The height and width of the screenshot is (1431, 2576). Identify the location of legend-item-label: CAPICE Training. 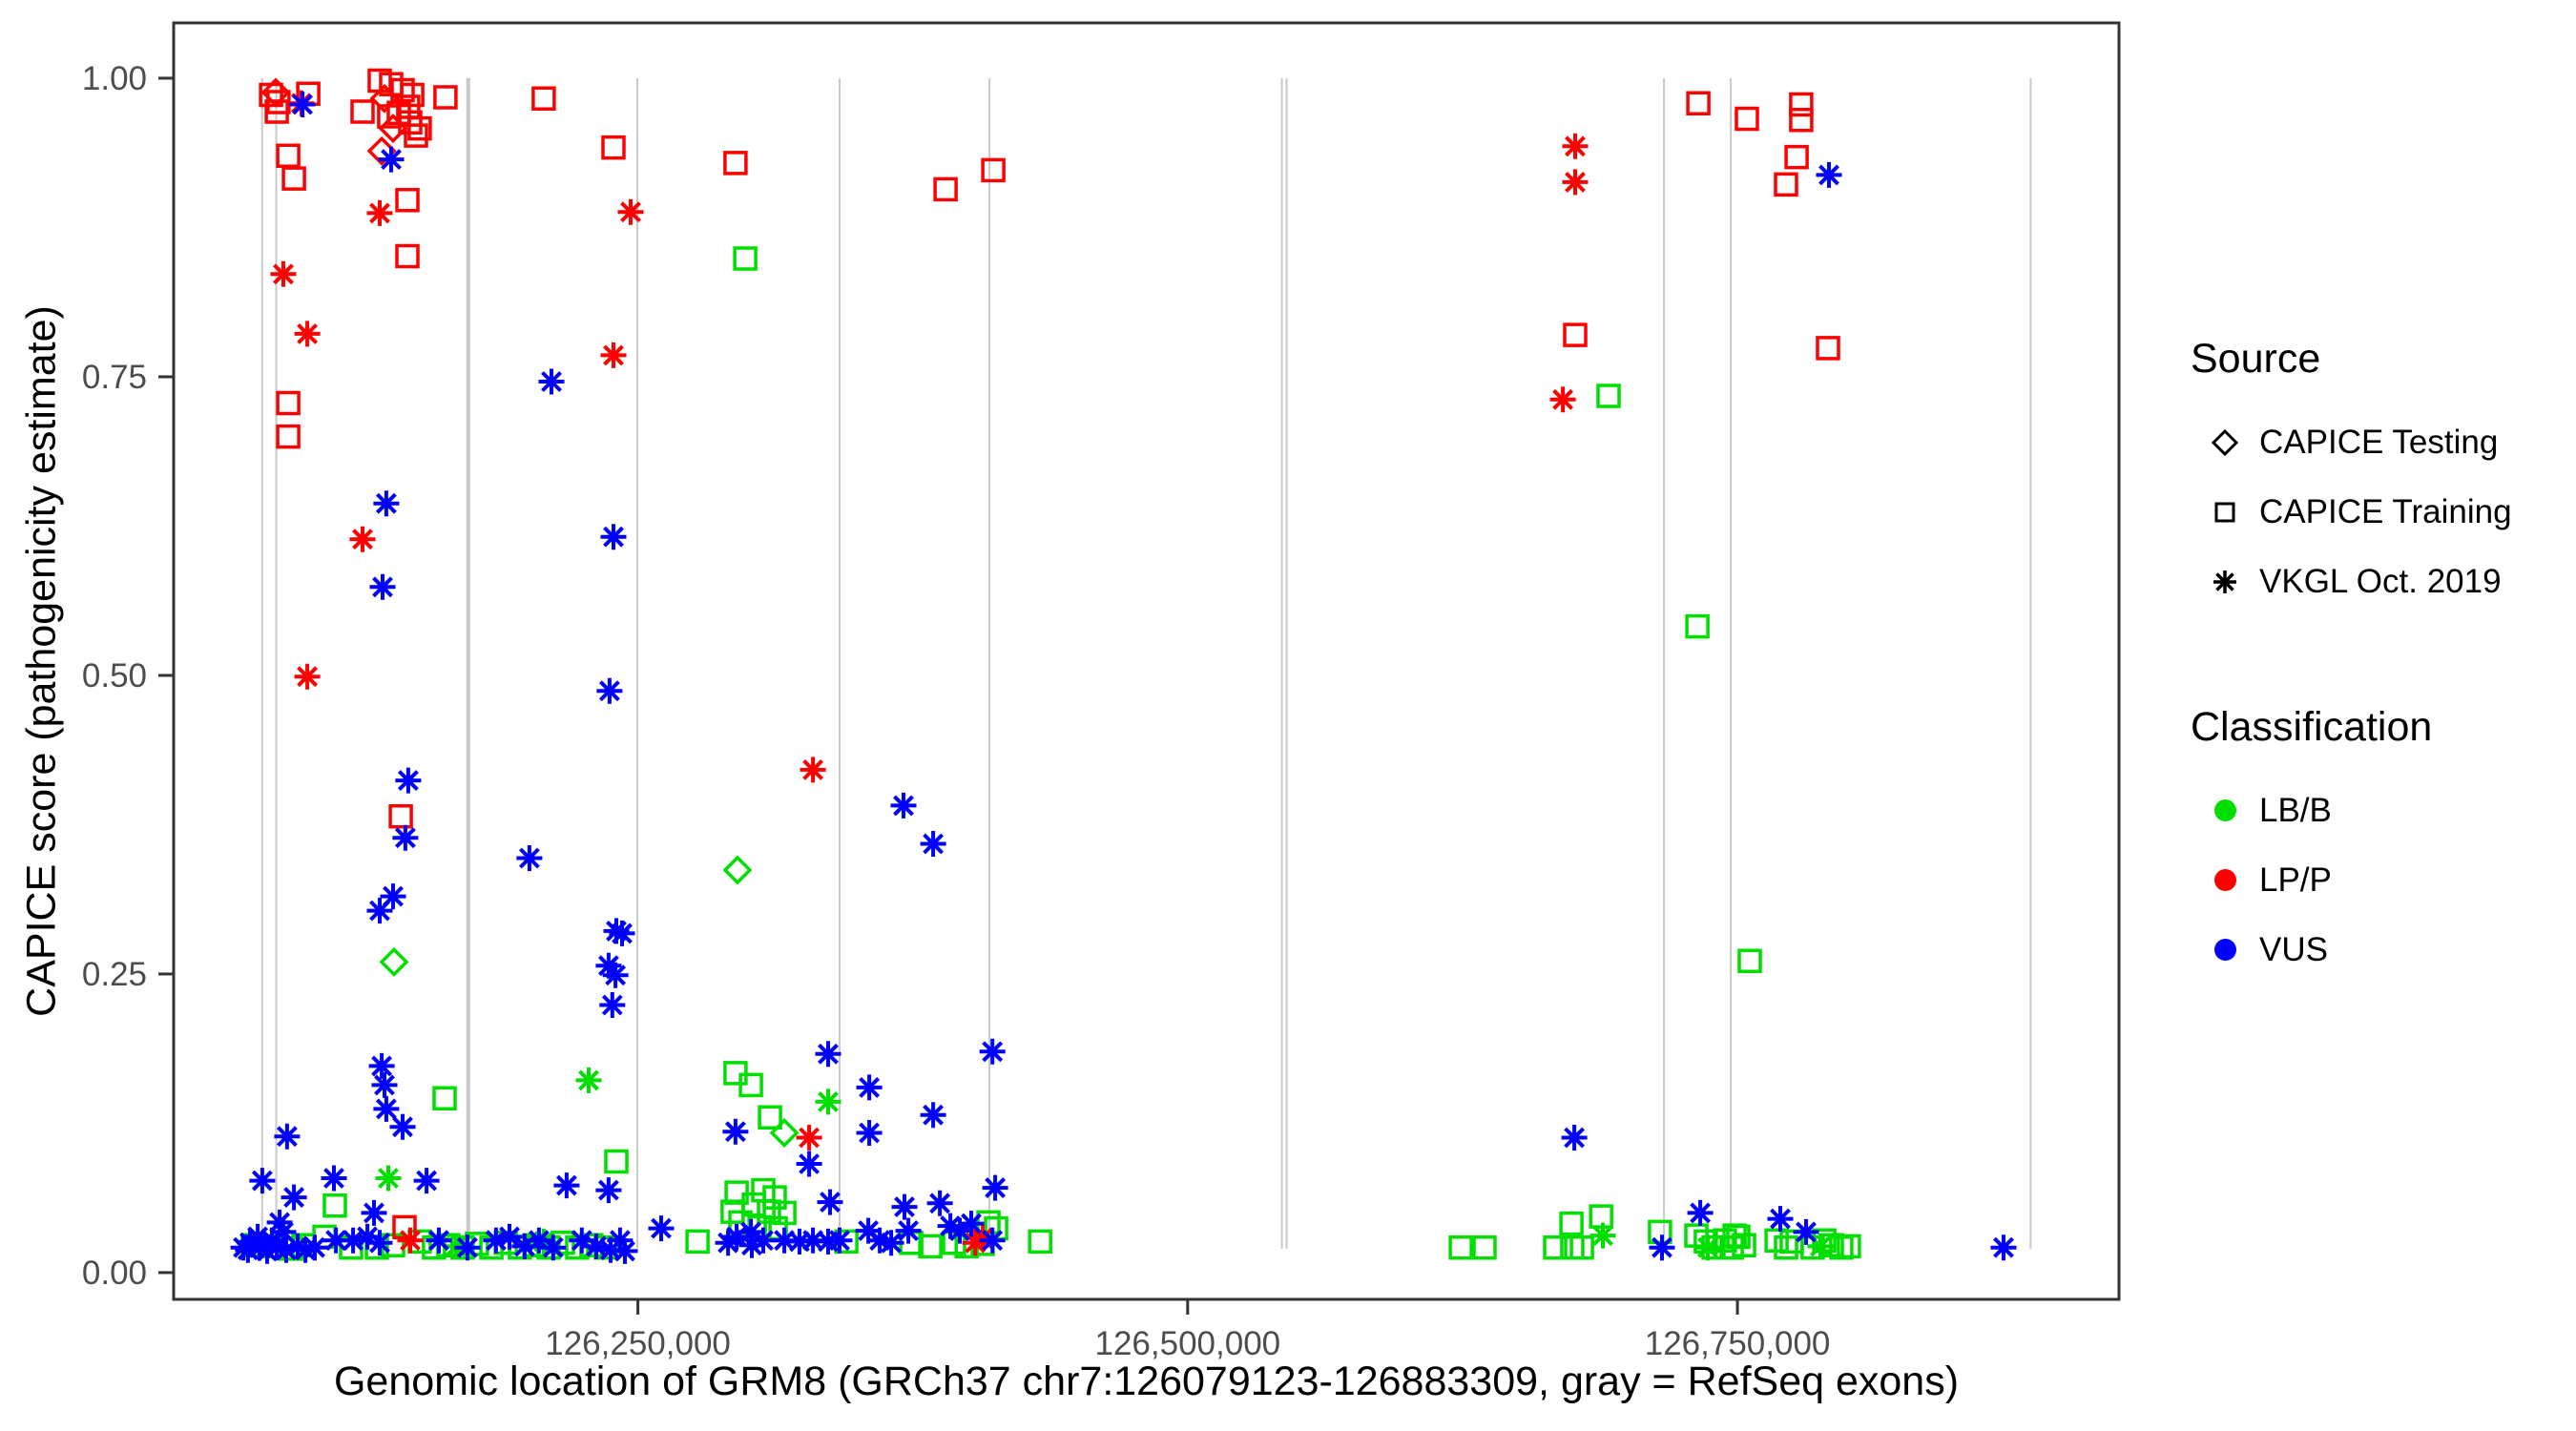
(2385, 511).